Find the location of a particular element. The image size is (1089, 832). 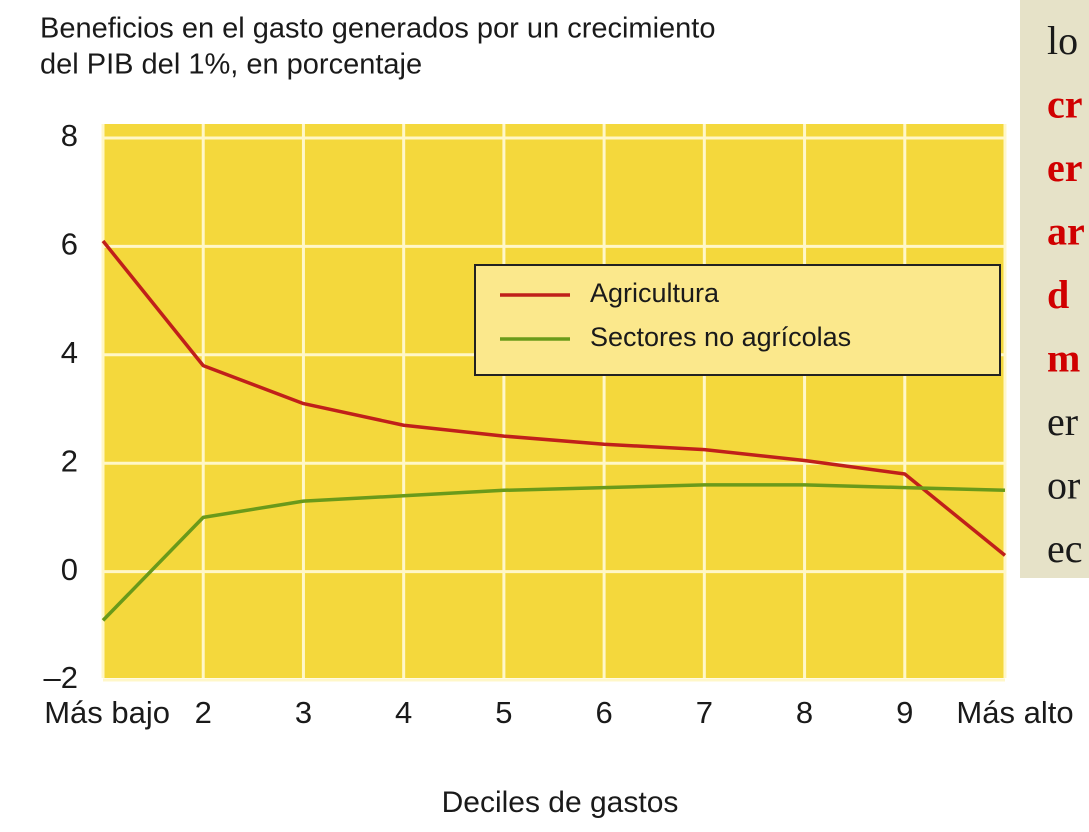

side-text: m is located at coordinates (1063, 358).